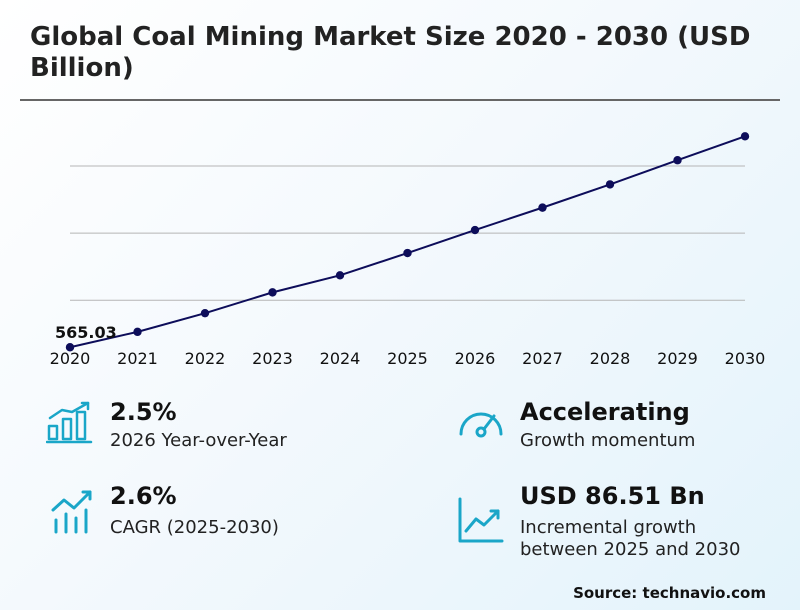 Image resolution: width=800 pixels, height=610 pixels. What do you see at coordinates (400, 100) in the screenshot?
I see `title-divider` at bounding box center [400, 100].